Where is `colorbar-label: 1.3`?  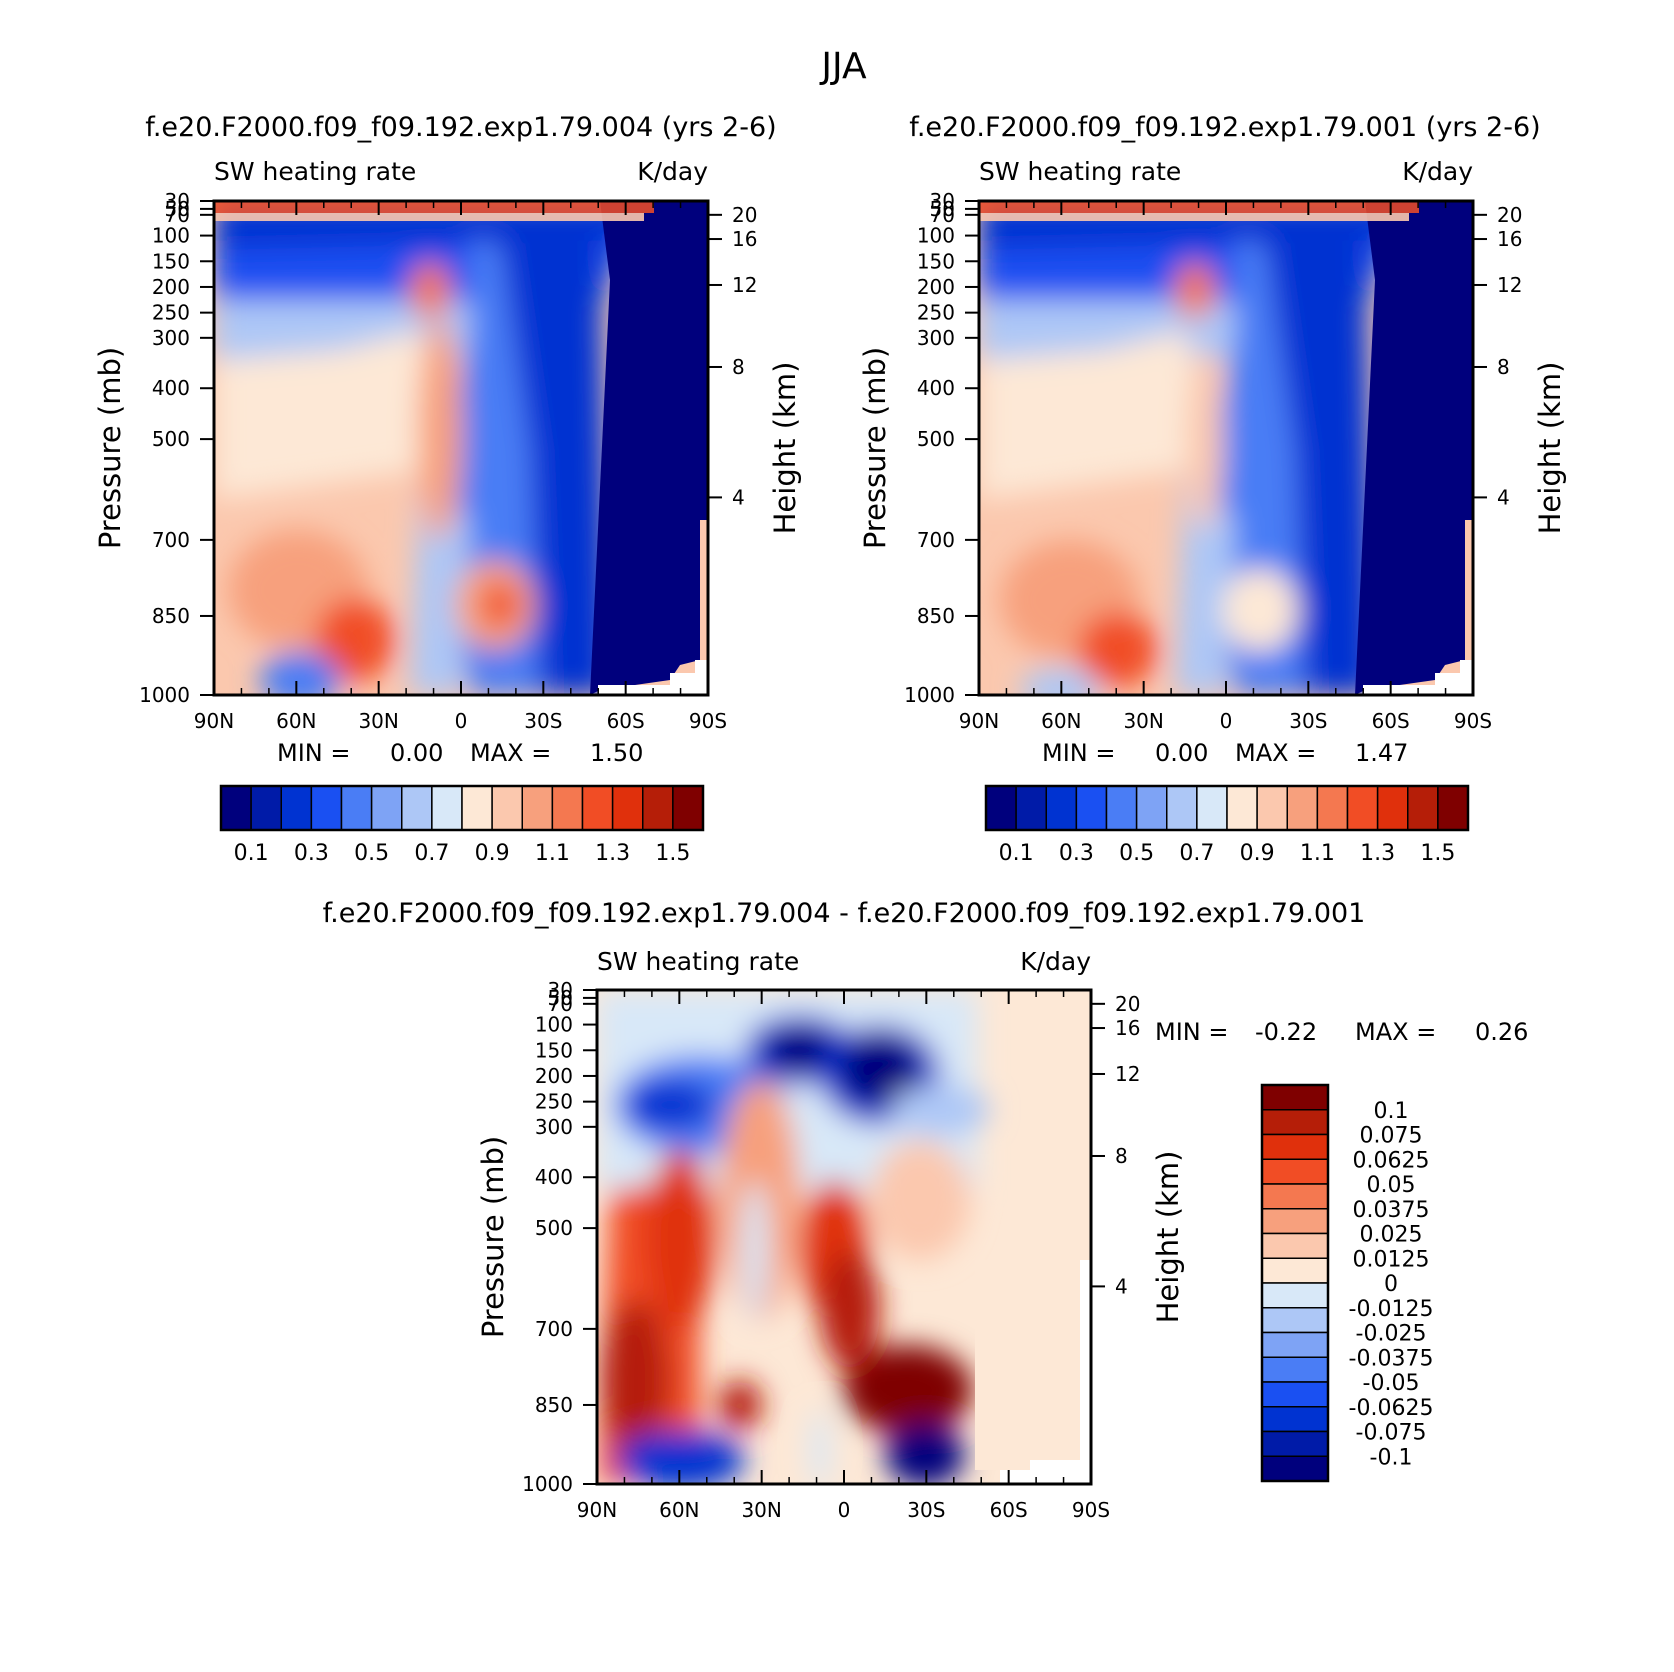
colorbar-label: 1.3 is located at coordinates (1377, 853).